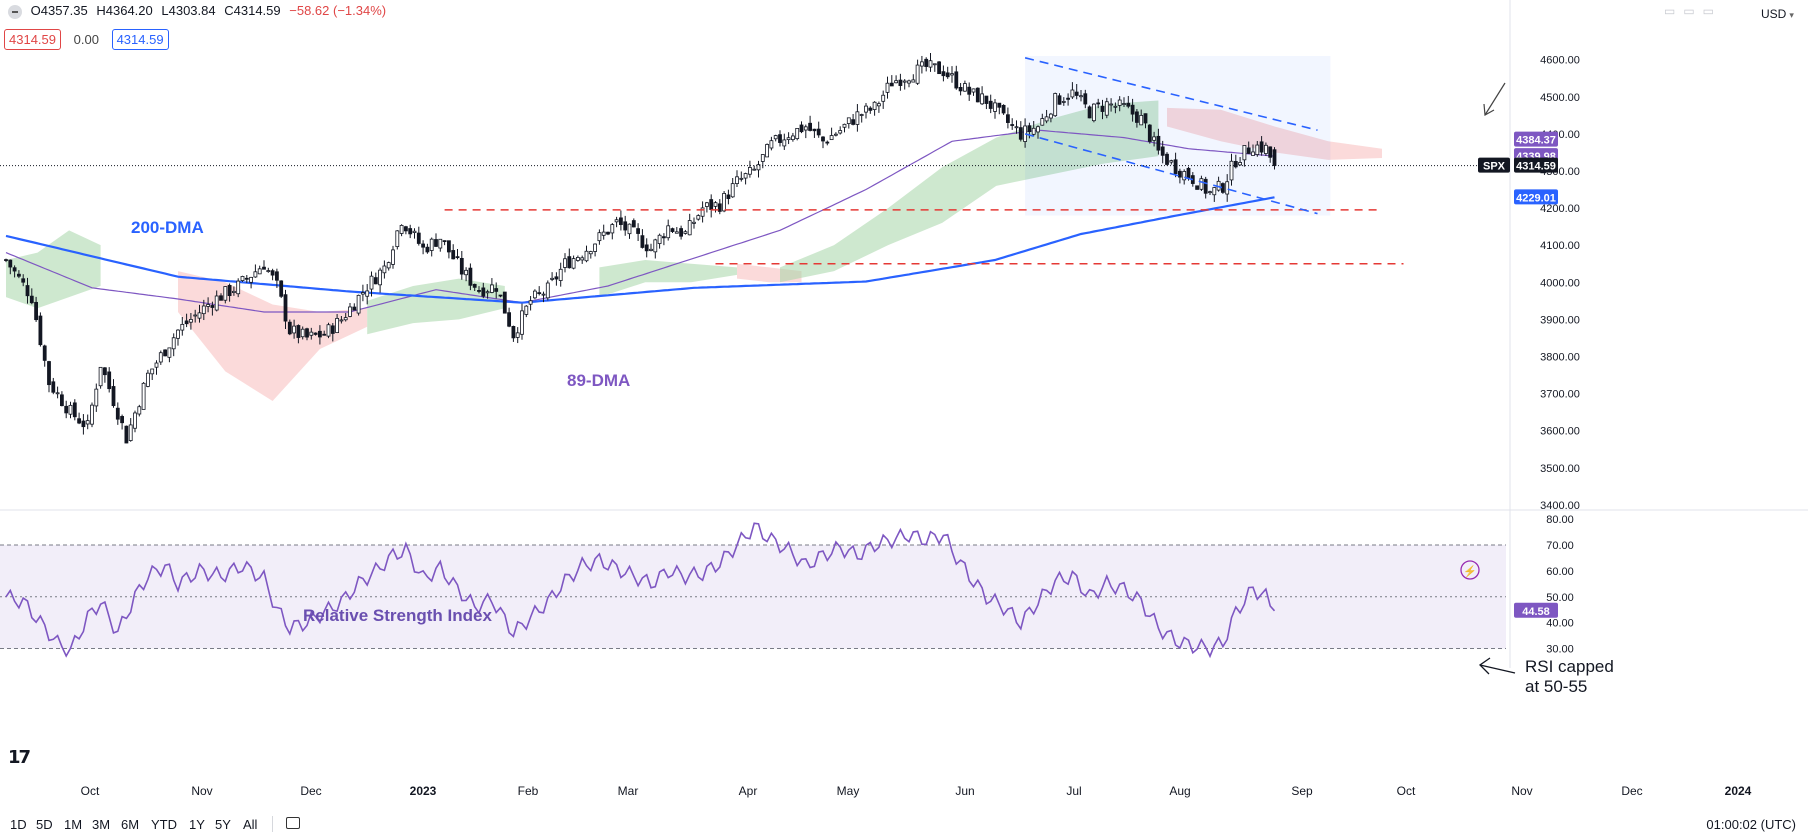 This screenshot has width=1808, height=839. Describe the element at coordinates (15, 11) in the screenshot. I see `menu-icon` at that location.